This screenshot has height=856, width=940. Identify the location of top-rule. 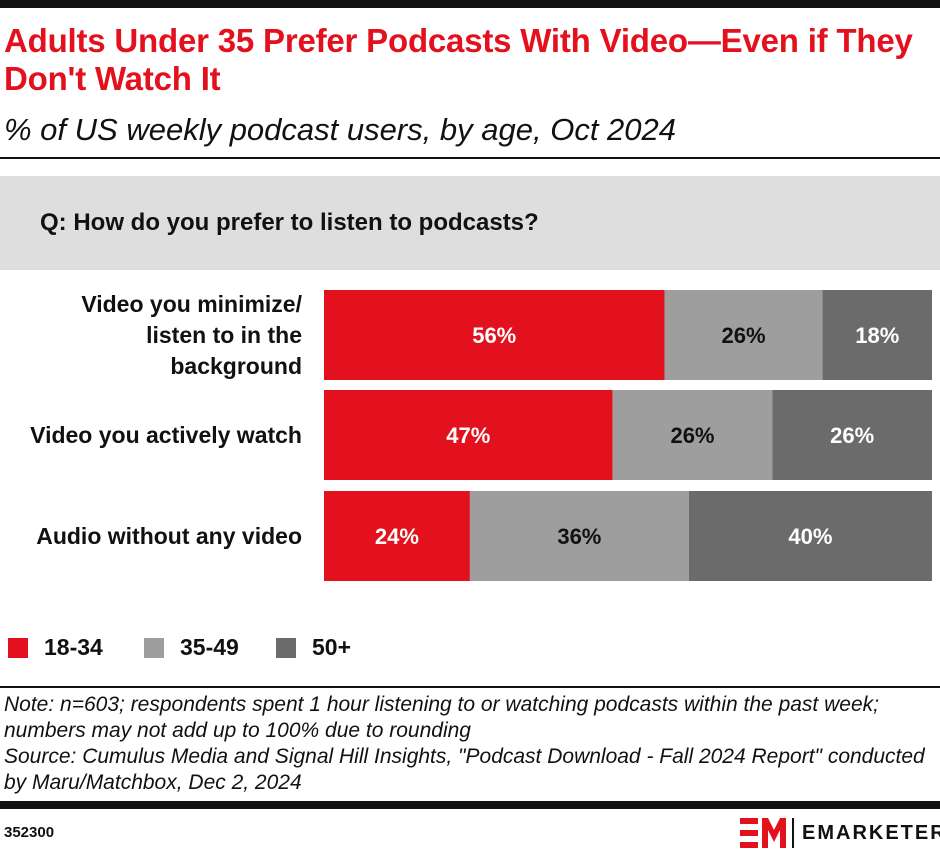
(470, 4).